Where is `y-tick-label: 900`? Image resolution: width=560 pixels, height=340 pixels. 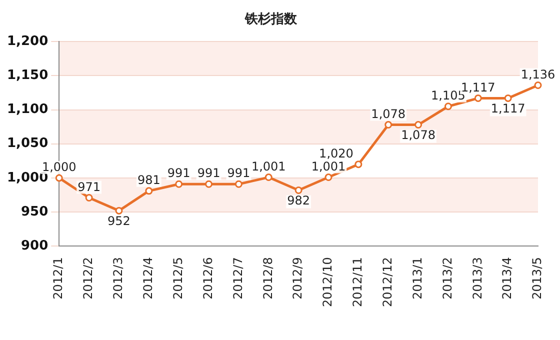
y-tick-label: 900 is located at coordinates (34, 246).